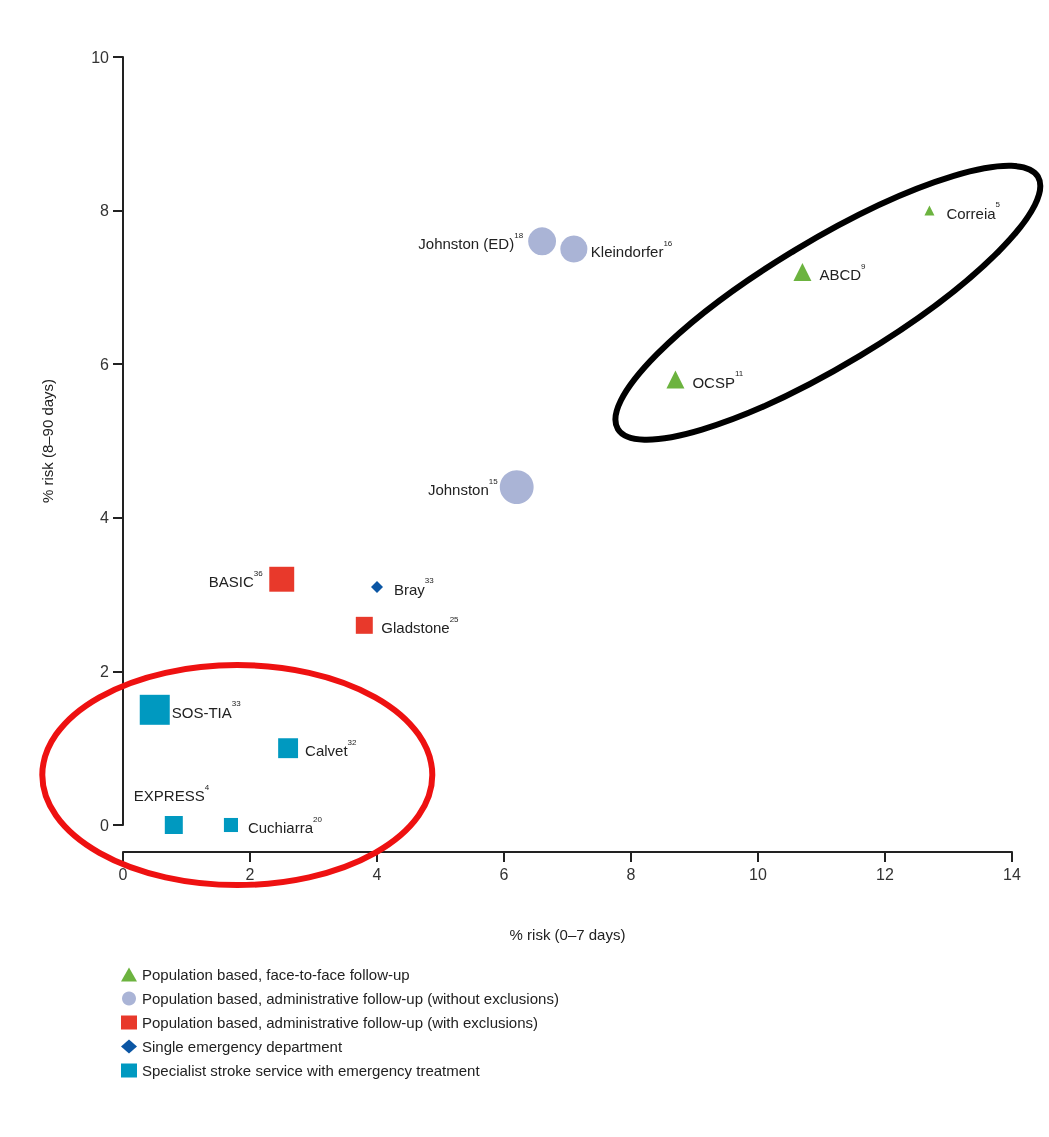  Describe the element at coordinates (100, 57) in the screenshot. I see `y-tick-label: 10` at that location.